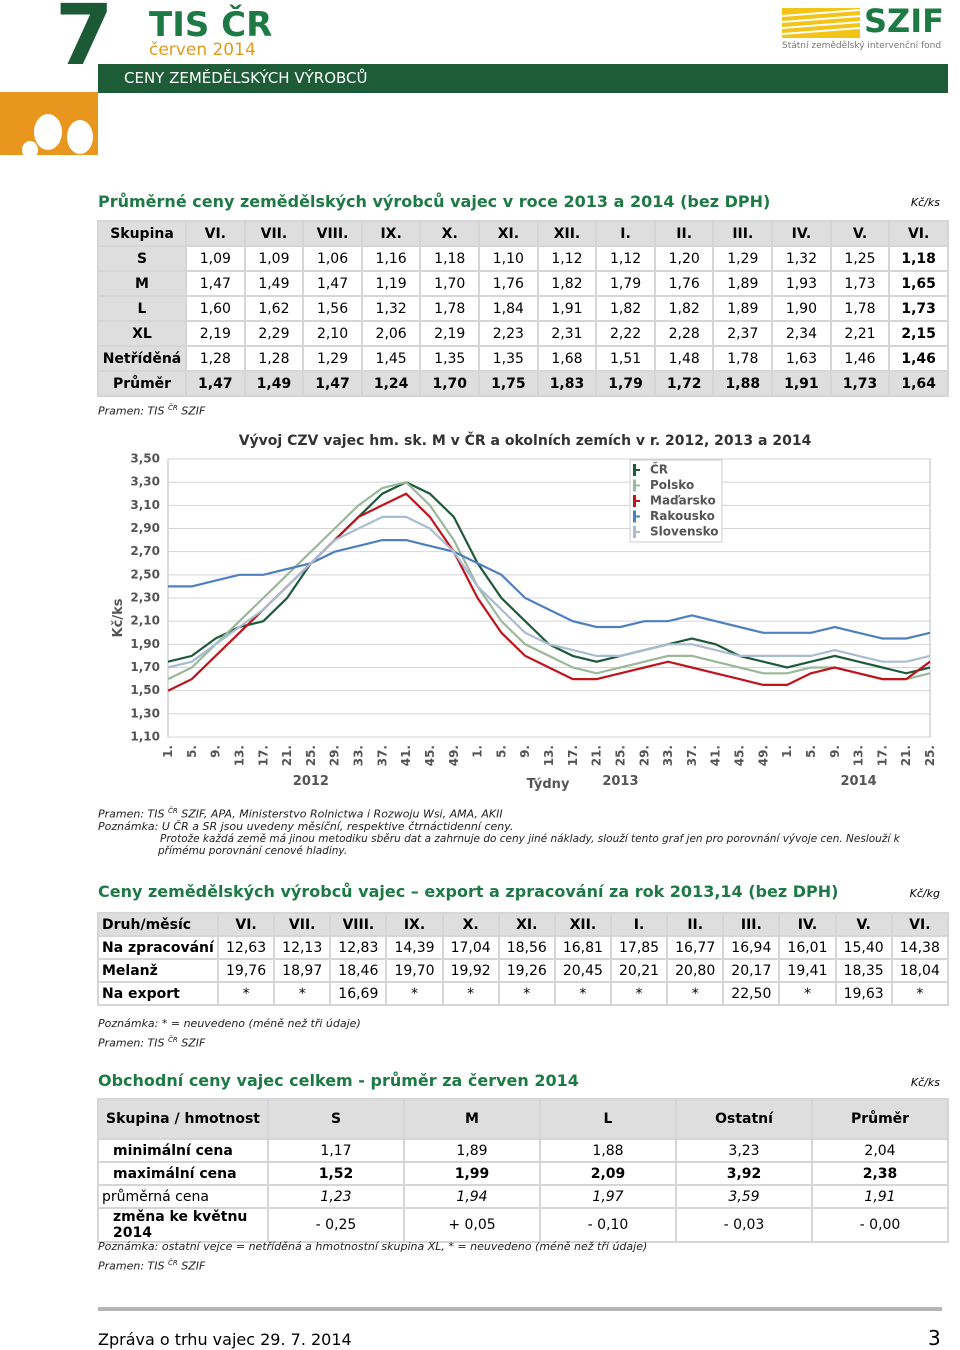 Image resolution: width=960 pixels, height=1350 pixels. What do you see at coordinates (801, 283) in the screenshot?
I see `cell: 1,93` at bounding box center [801, 283].